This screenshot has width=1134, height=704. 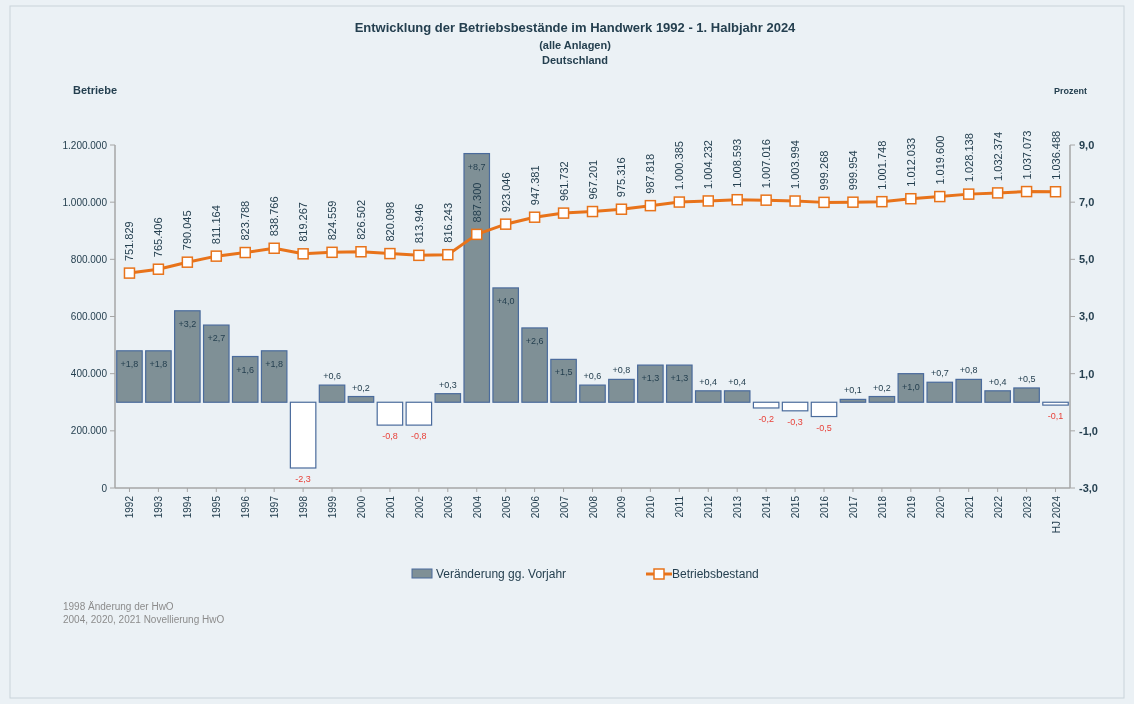 I want to click on y2-tick-label: 1,0, so click(x=1087, y=373).